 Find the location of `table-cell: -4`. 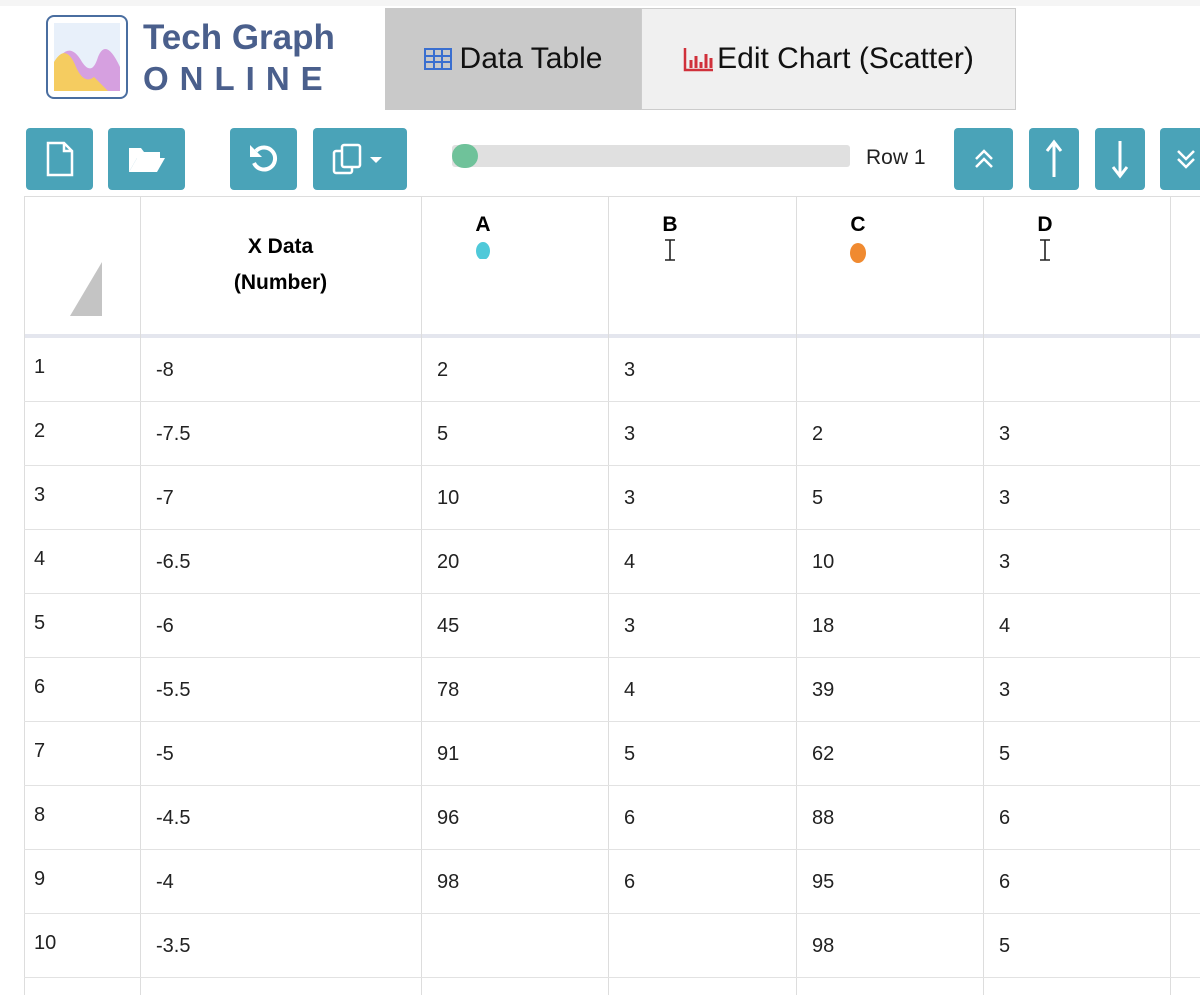

table-cell: -4 is located at coordinates (165, 882).